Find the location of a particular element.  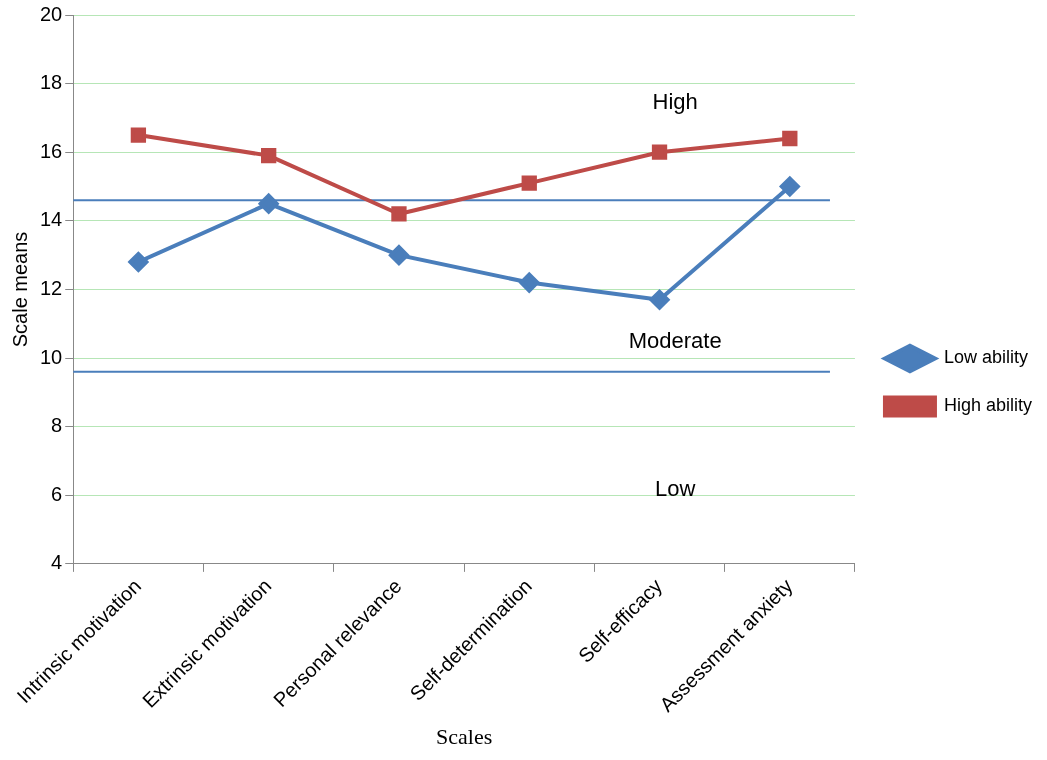

x-axis-title: Scales is located at coordinates (464, 736).